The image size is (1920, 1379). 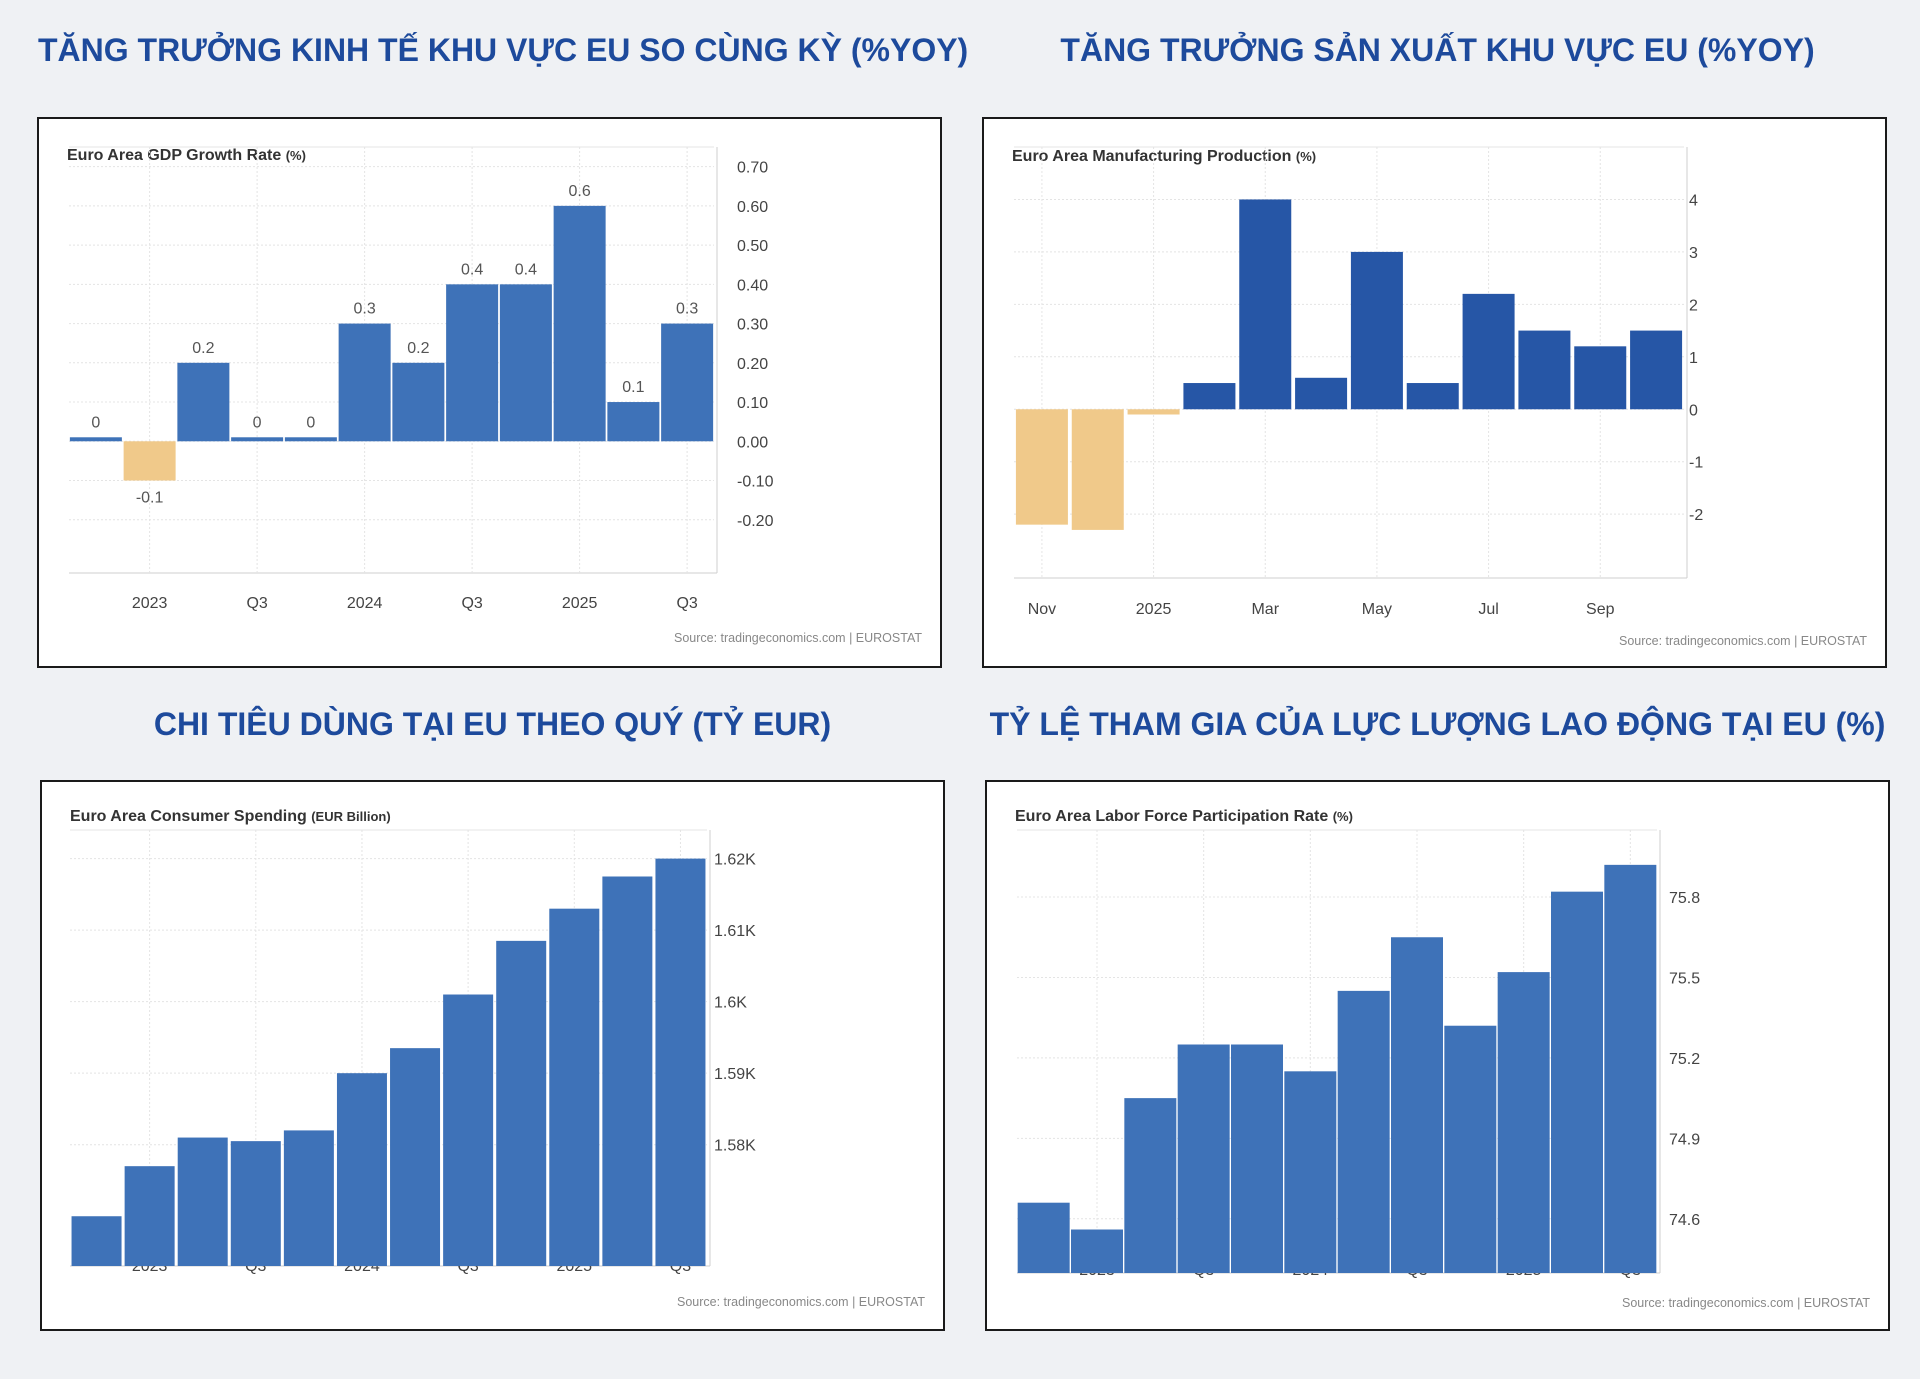 I want to click on chart-title-text: Euro Area GDP Growth Rate, so click(x=176, y=155).